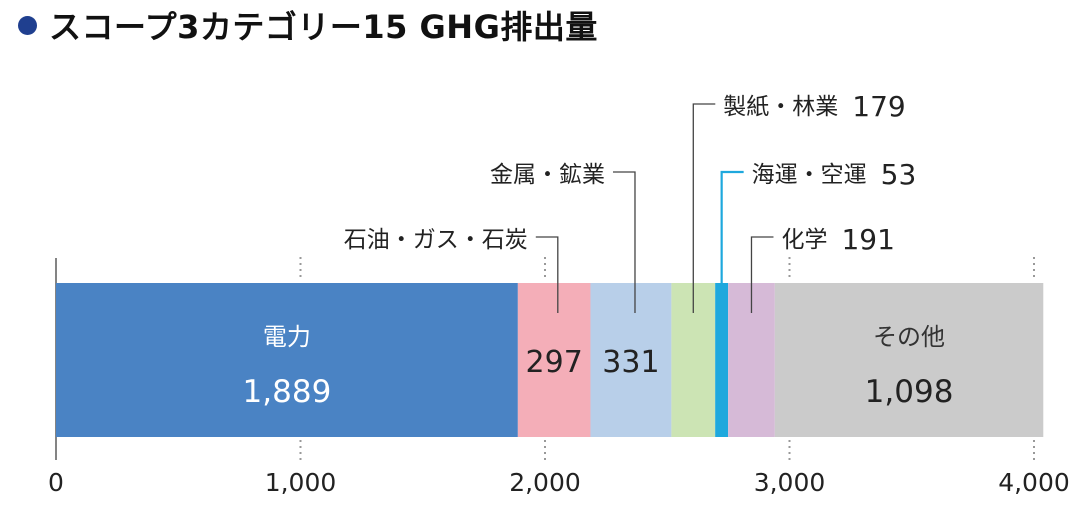  Describe the element at coordinates (909, 337) in the screenshot. I see `segment-name-label: その他` at that location.